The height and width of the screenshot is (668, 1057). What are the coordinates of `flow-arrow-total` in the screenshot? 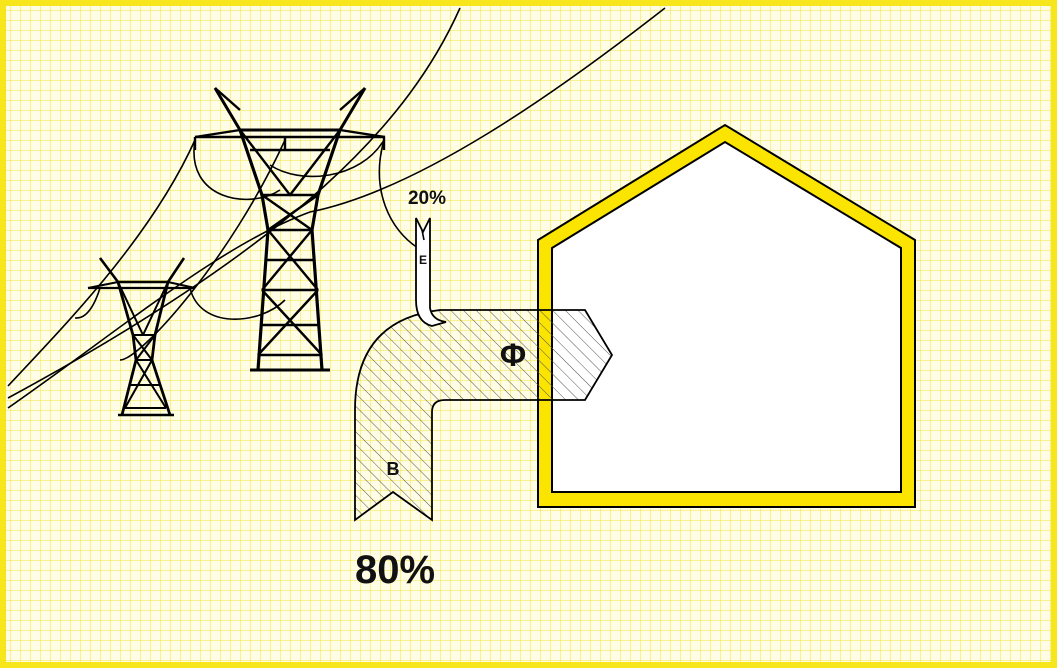 It's located at (484, 415).